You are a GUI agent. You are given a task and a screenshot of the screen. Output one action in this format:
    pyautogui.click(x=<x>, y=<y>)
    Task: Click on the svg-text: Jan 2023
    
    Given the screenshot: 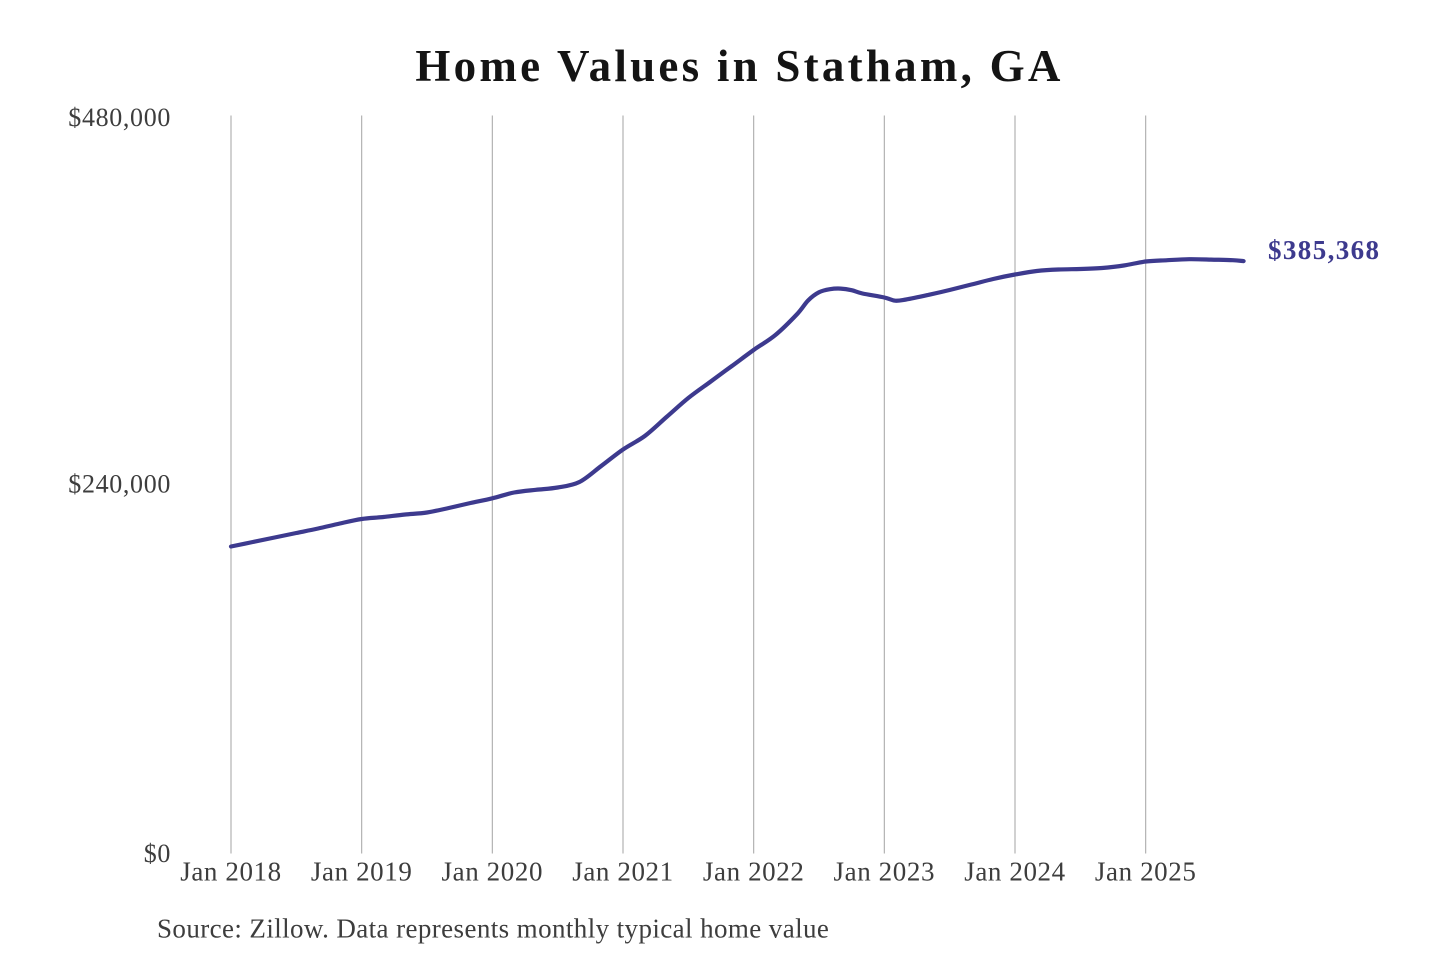 What is the action you would take?
    pyautogui.click(x=885, y=871)
    